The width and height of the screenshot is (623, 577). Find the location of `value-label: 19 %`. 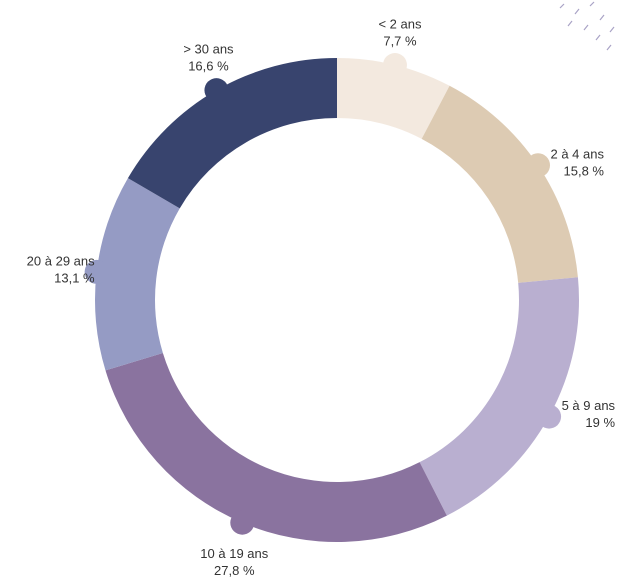

value-label: 19 % is located at coordinates (600, 422).